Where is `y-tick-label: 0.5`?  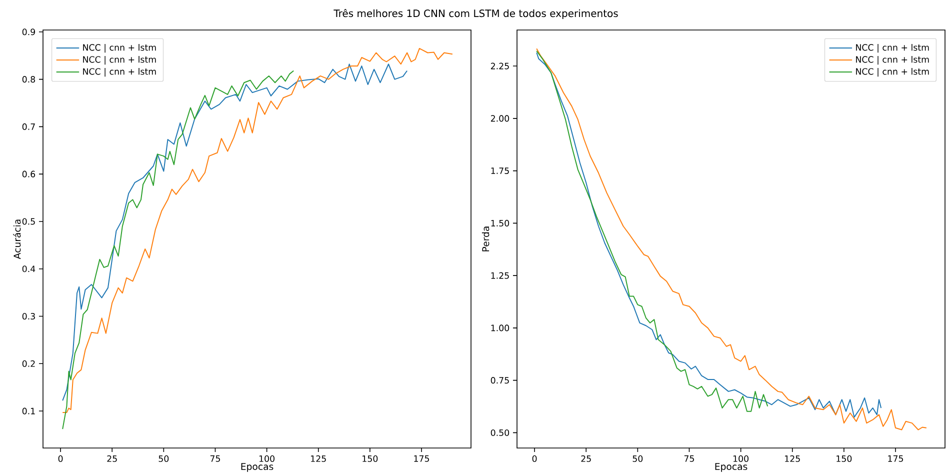 y-tick-label: 0.5 is located at coordinates (28, 221).